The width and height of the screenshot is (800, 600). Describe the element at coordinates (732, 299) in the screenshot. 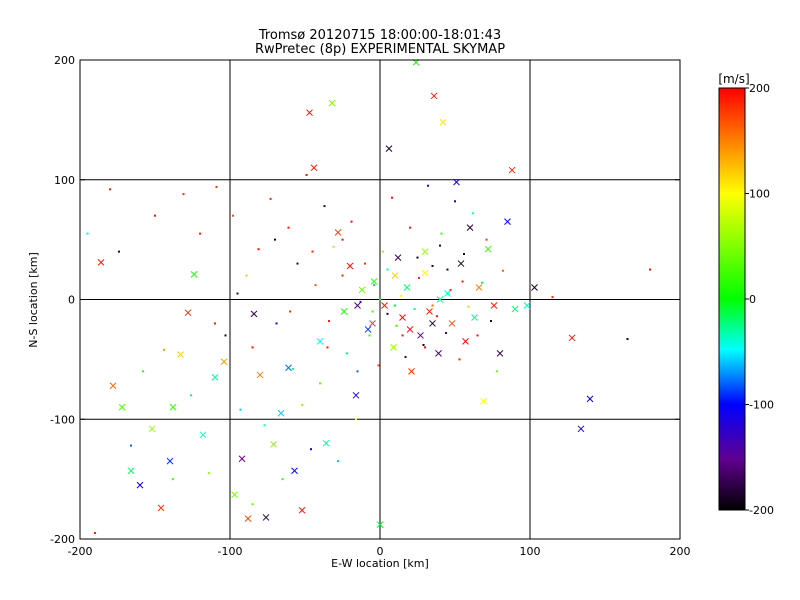

I see `colorbar` at that location.